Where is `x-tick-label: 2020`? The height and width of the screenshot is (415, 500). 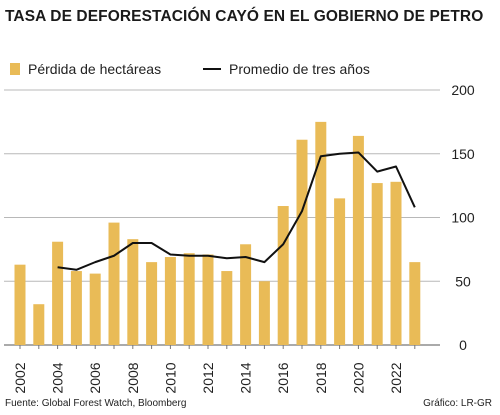 x-tick-label: 2020 is located at coordinates (358, 377).